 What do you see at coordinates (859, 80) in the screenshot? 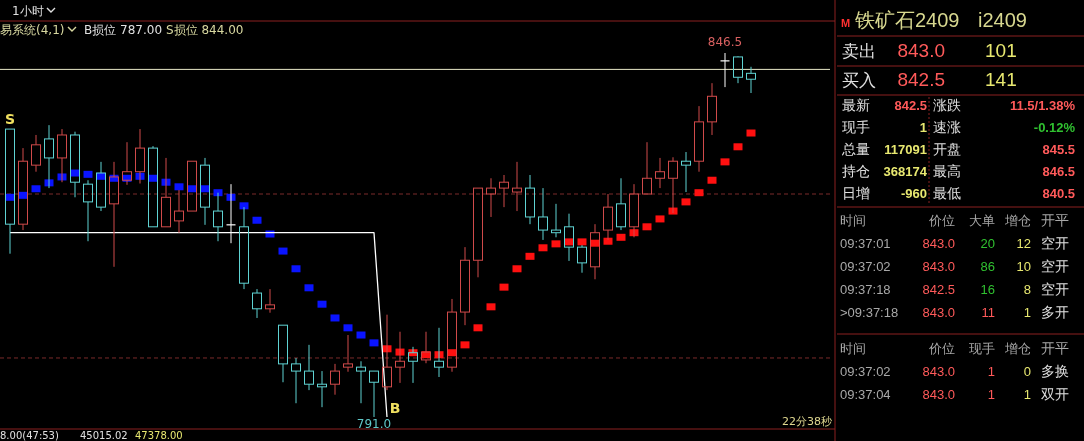
I see `text: 买入` at bounding box center [859, 80].